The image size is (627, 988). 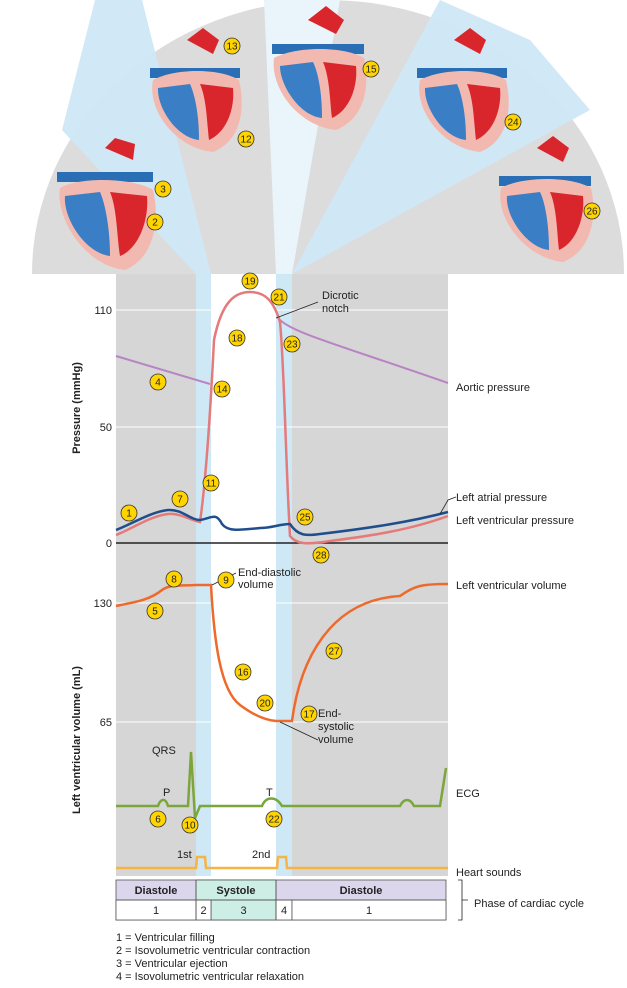 I want to click on marker: 25, so click(x=305, y=517).